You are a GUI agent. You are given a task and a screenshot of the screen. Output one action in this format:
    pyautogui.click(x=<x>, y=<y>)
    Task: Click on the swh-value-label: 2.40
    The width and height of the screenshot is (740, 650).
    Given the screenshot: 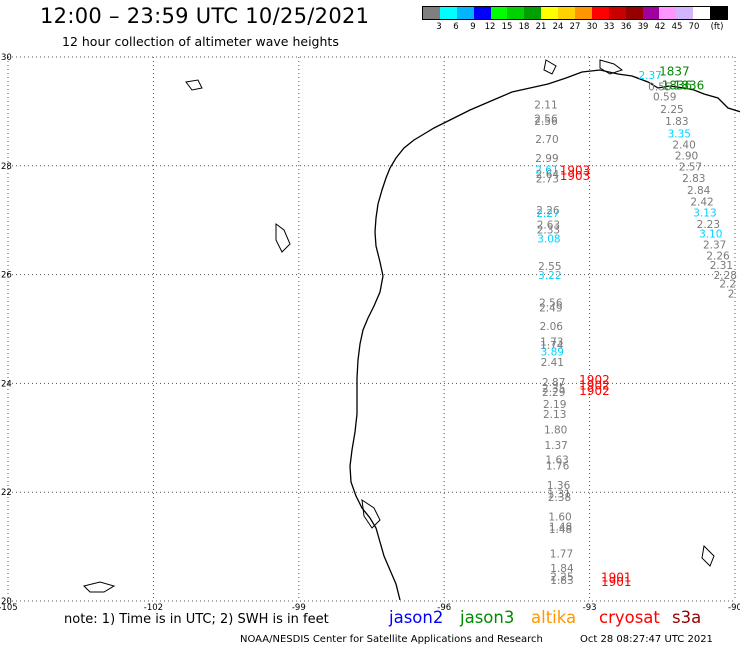 What is the action you would take?
    pyautogui.click(x=683, y=145)
    